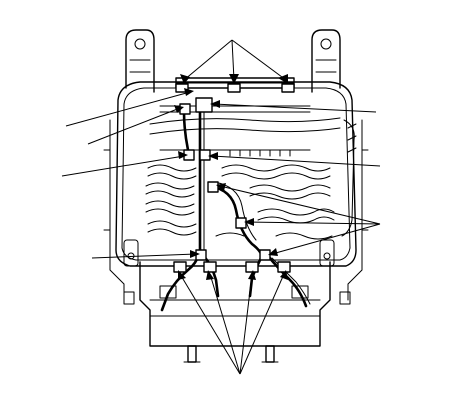 Image resolution: width=475 pixels, height=406 pixels. What do you see at coordinates (235, 312) in the screenshot?
I see `seat-base` at bounding box center [235, 312].